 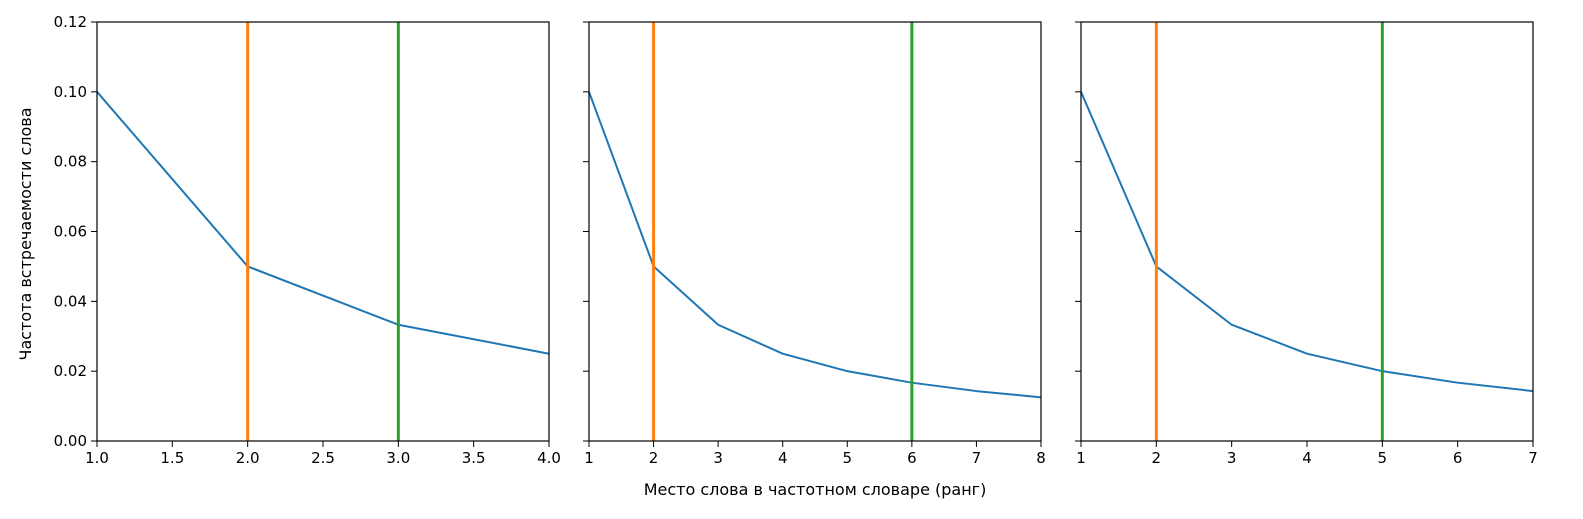 I want to click on y-tick-label: 0.12, so click(x=70, y=22).